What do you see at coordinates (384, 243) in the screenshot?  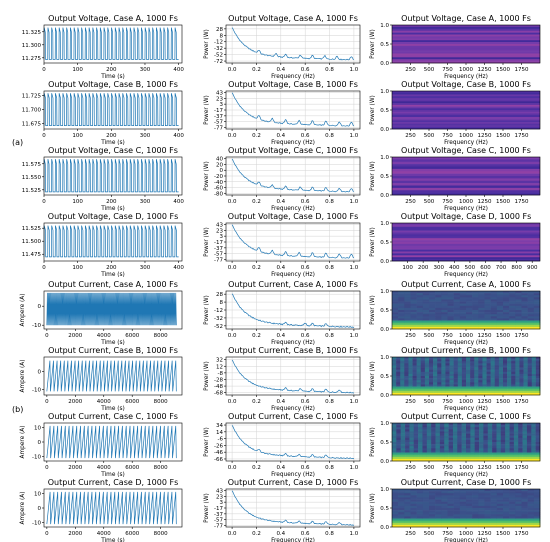 I see `y-tick-label: 0.5` at bounding box center [384, 243].